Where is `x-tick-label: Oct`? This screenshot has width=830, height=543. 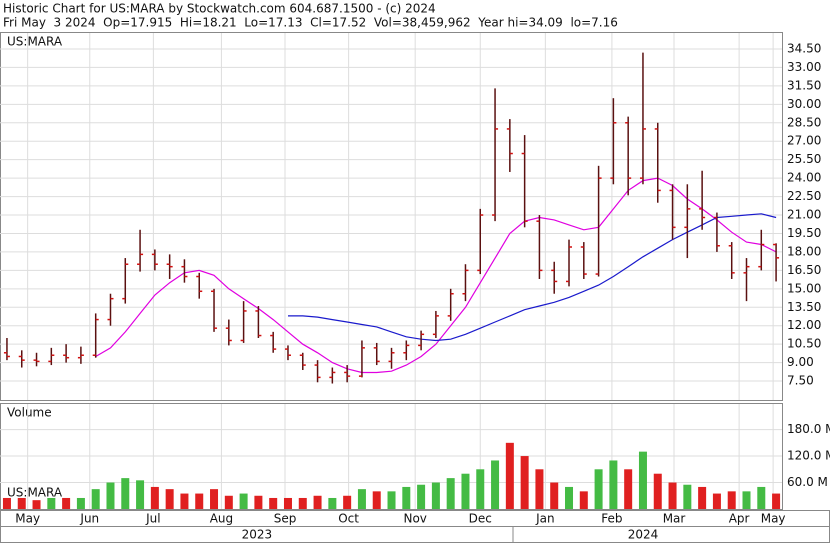 x-tick-label: Oct is located at coordinates (348, 519).